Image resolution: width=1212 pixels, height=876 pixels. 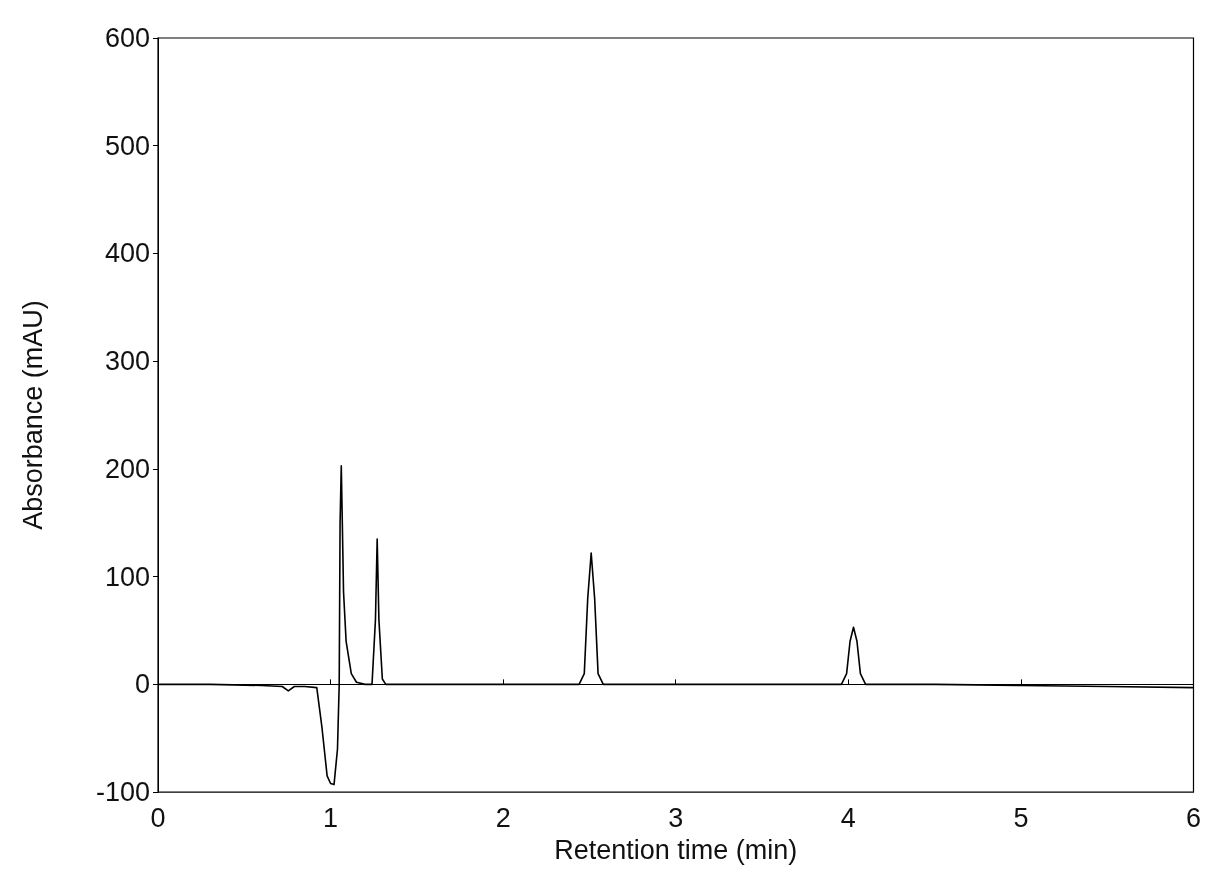 What do you see at coordinates (122, 792) in the screenshot?
I see `y-tick-label: -100` at bounding box center [122, 792].